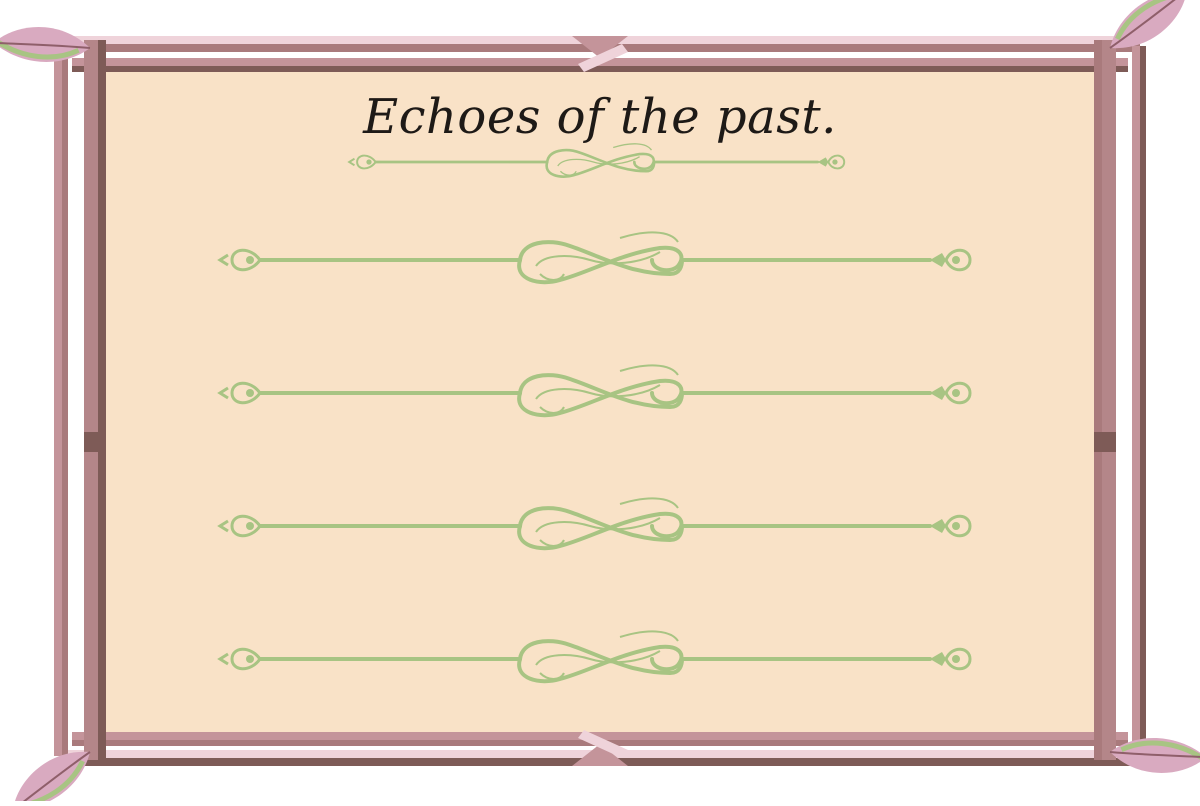  I want to click on leaf-icon-top-right, so click(1149, 27).